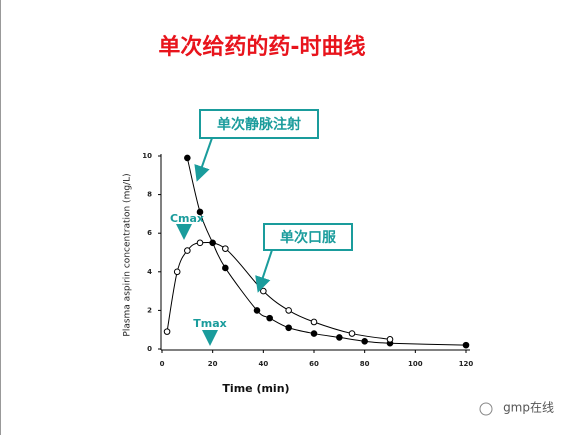  I want to click on x-tick-label: 120, so click(466, 364).